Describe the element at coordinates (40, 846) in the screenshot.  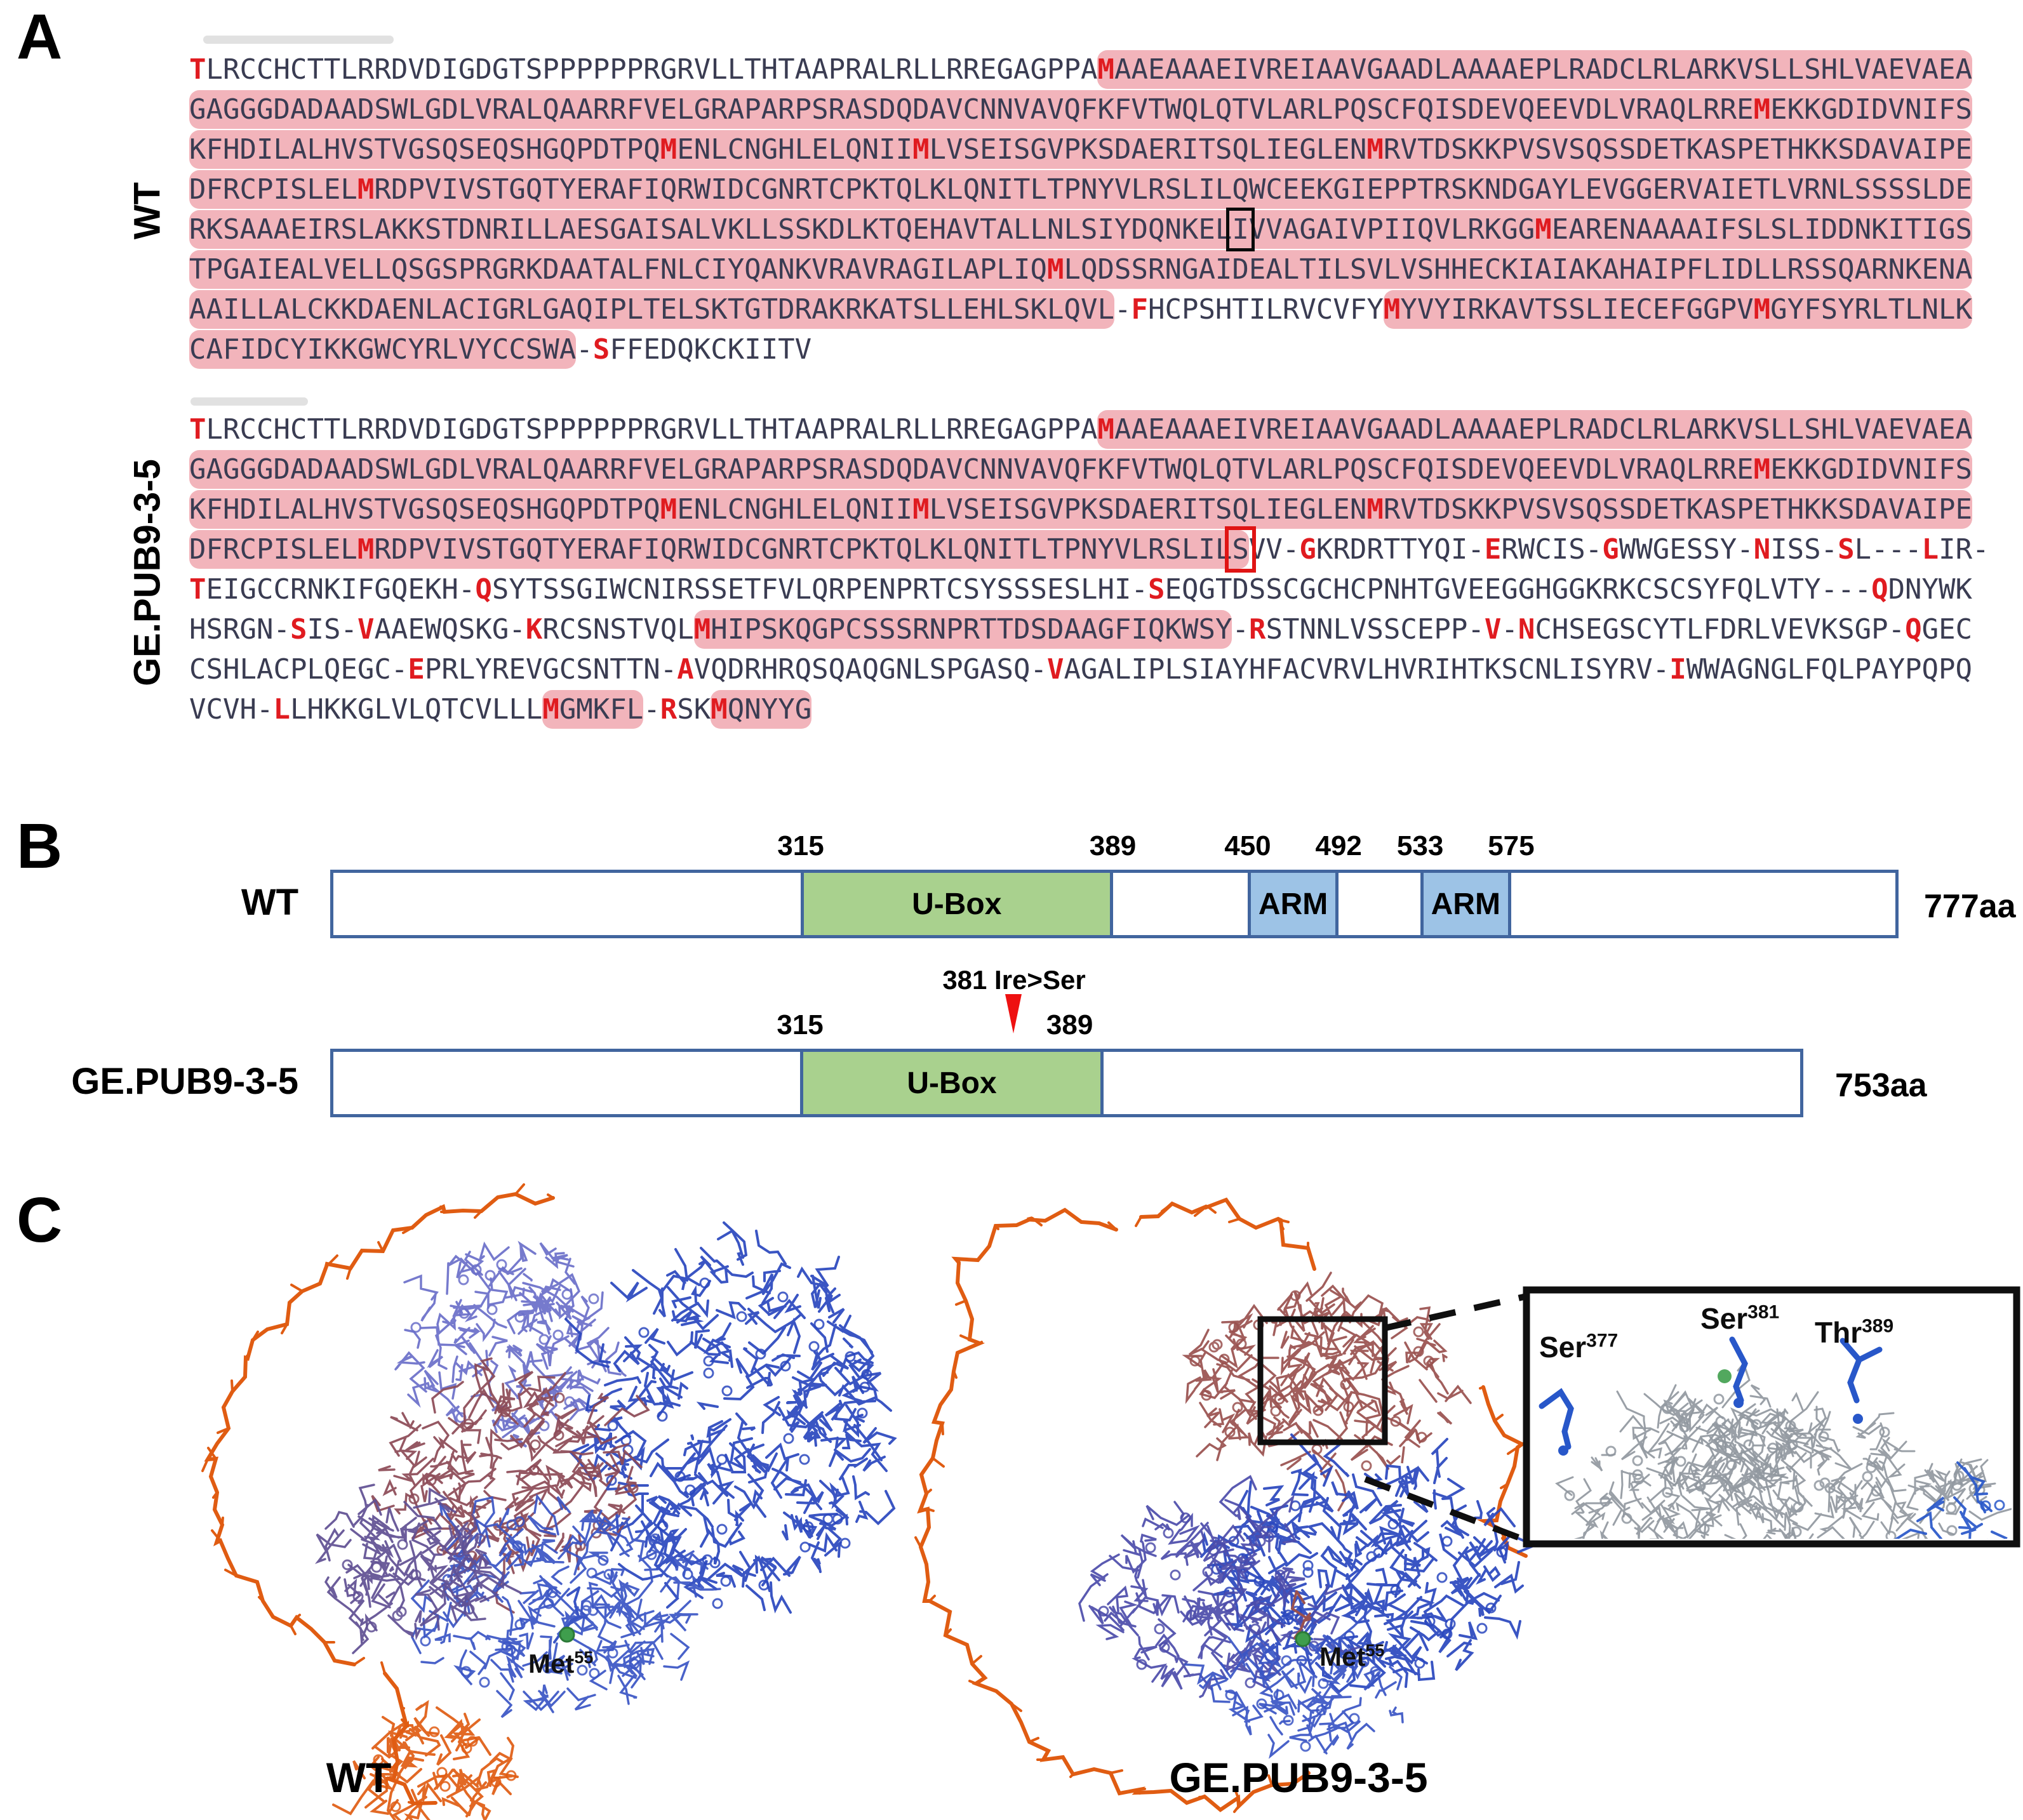
I see `panel-b-letter: B` at that location.